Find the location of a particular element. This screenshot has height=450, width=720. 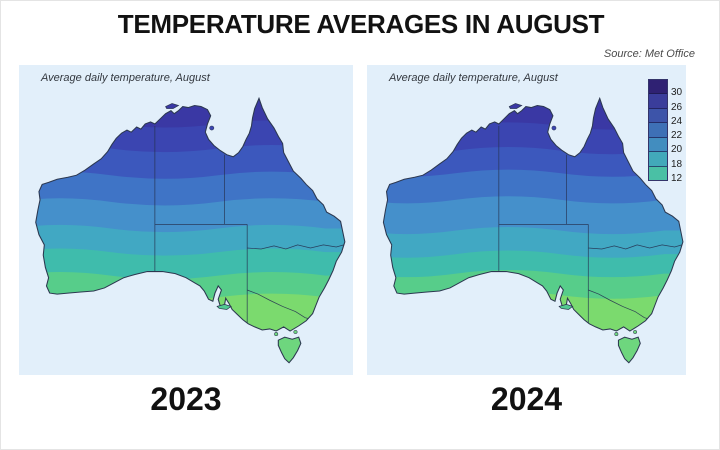

tasmania-2024 is located at coordinates (629, 350).